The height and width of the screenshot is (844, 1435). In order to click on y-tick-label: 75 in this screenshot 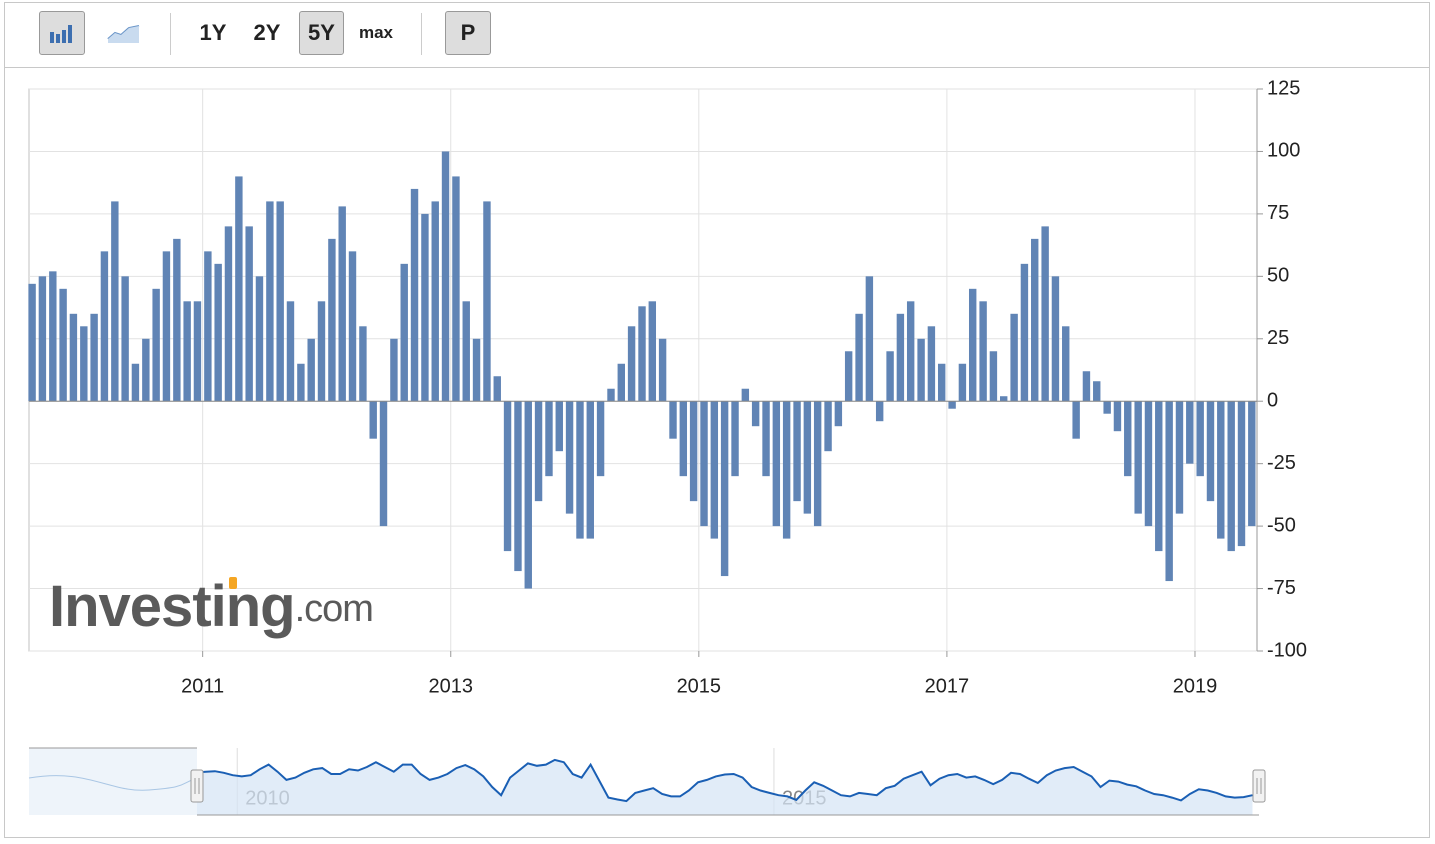, I will do `click(1278, 213)`.